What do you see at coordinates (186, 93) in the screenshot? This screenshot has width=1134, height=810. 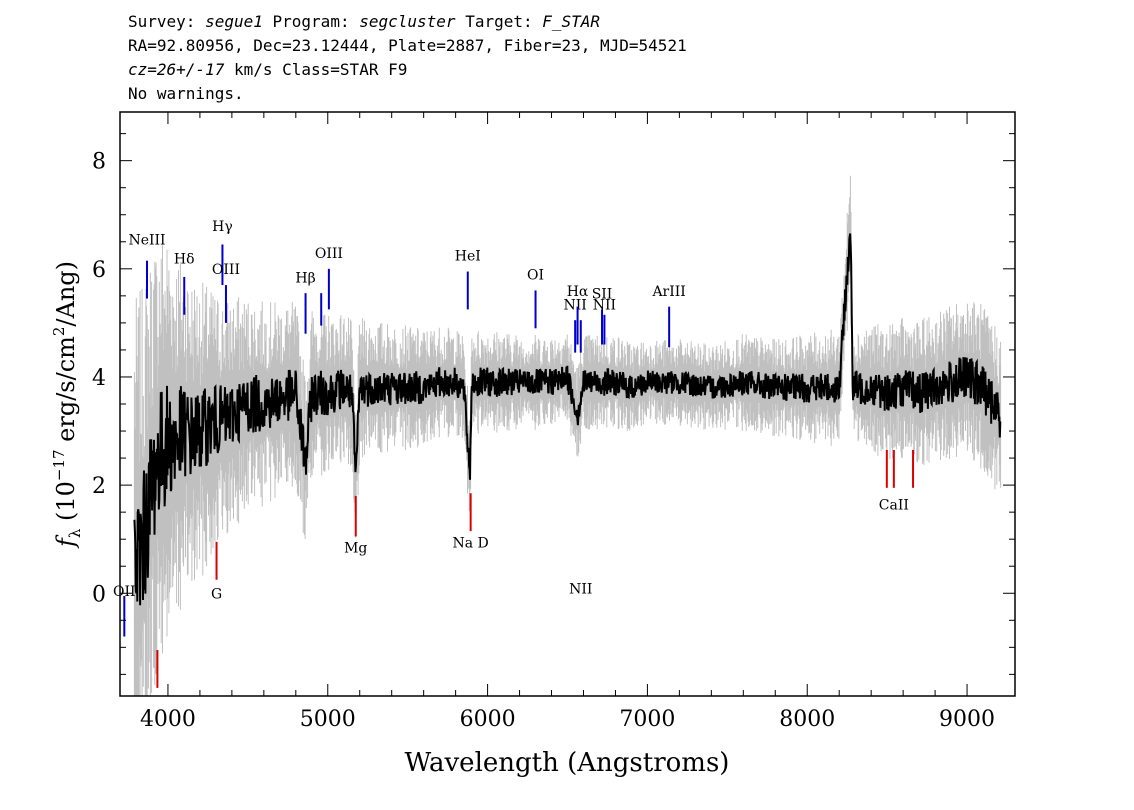 I see `header-line-4: No warnings.` at bounding box center [186, 93].